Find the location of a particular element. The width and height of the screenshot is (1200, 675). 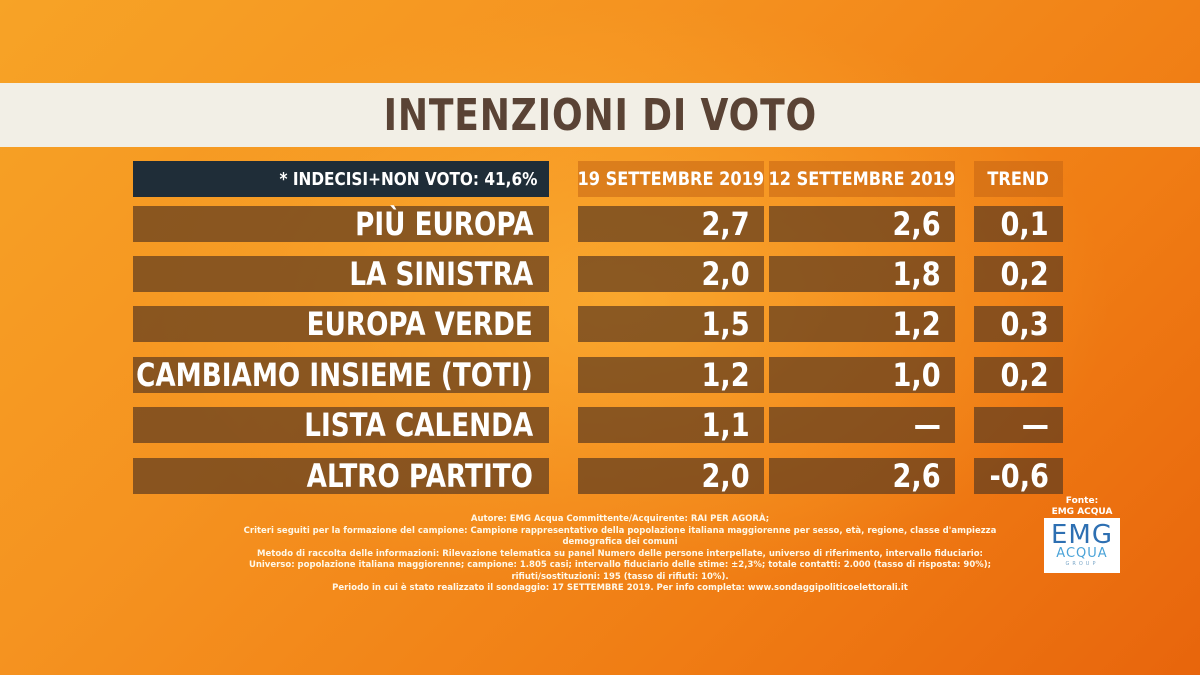

page-title: INTENZIONI DI VOTO is located at coordinates (600, 115).